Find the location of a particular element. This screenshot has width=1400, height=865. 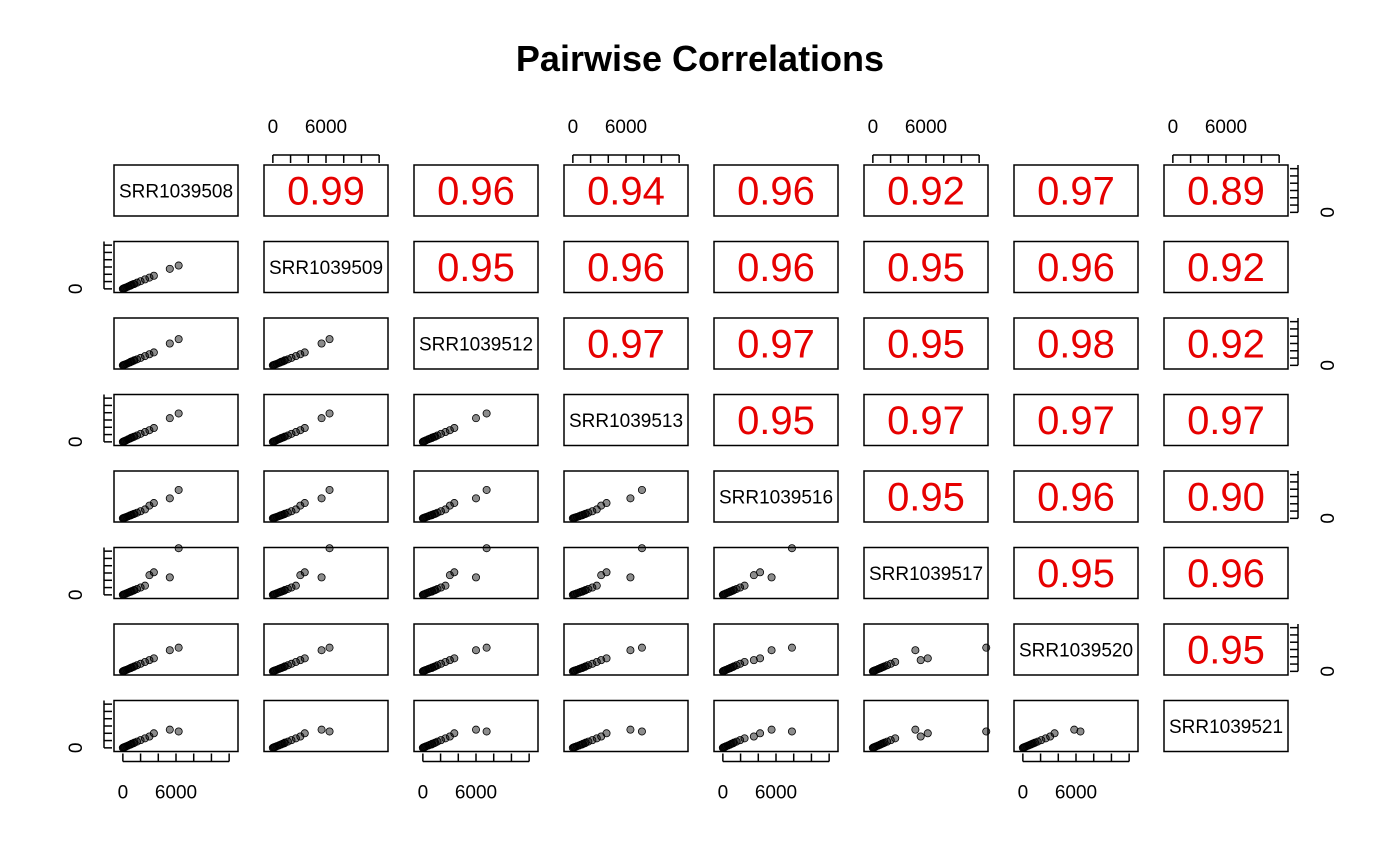

correlation-value: 0.94 is located at coordinates (626, 192).